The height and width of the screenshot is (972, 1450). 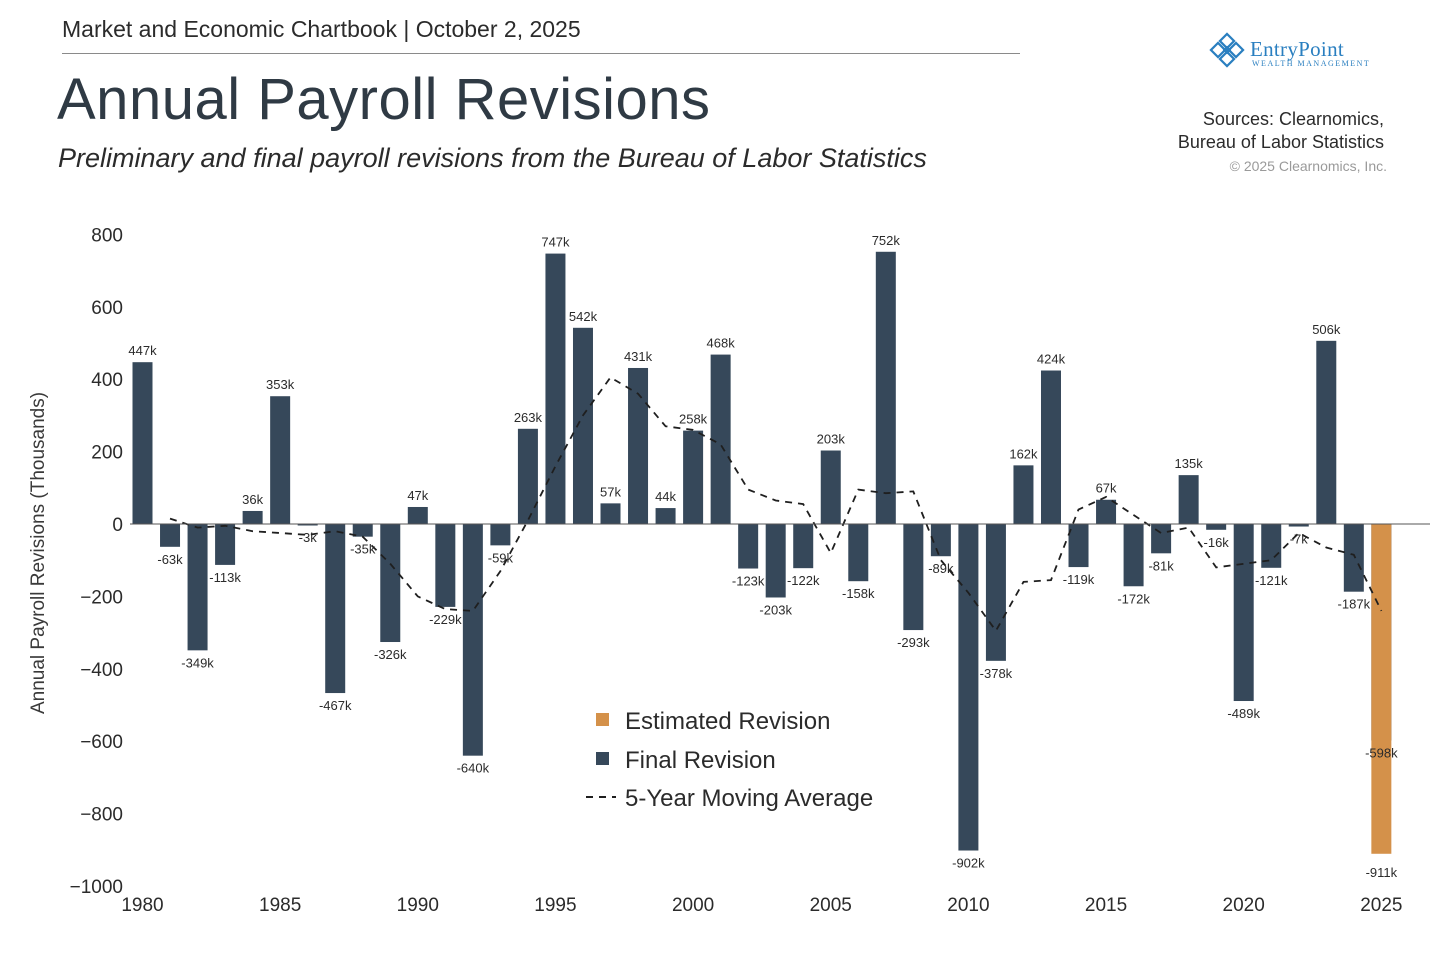 I want to click on bar-data-label: -489k, so click(x=1243, y=713).